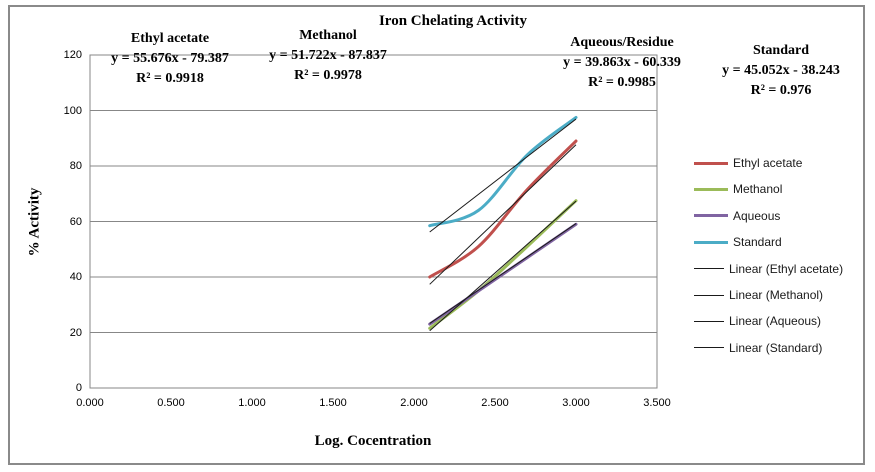 The width and height of the screenshot is (875, 472). Describe the element at coordinates (576, 403) in the screenshot. I see `x-tick-label: 3.000` at that location.